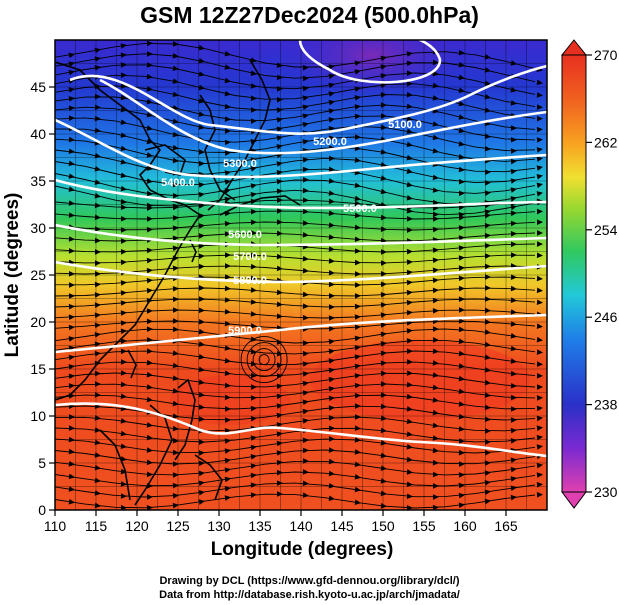 The width and height of the screenshot is (619, 605). Describe the element at coordinates (602, 273) in the screenshot. I see `colorbar-ticks: 270 262 254 246 238 230` at that location.